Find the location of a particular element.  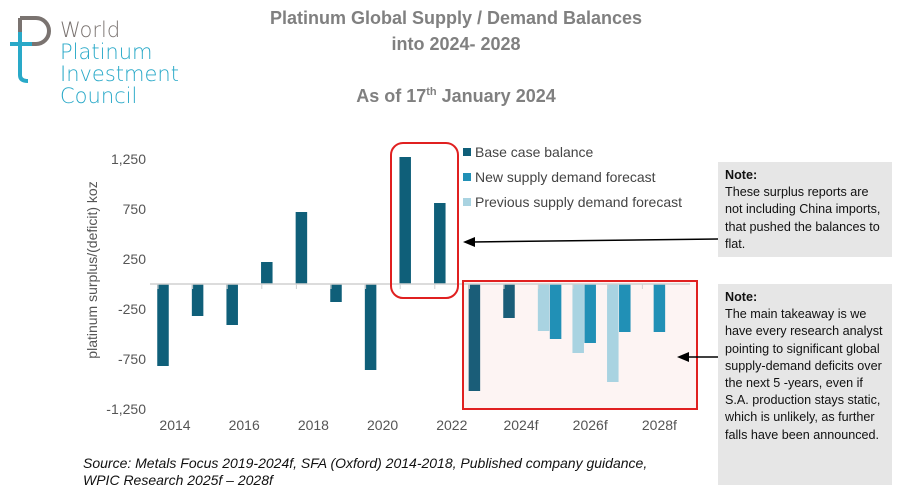

source-line-2: WPIC Research 2025f – 2028f is located at coordinates (178, 480).